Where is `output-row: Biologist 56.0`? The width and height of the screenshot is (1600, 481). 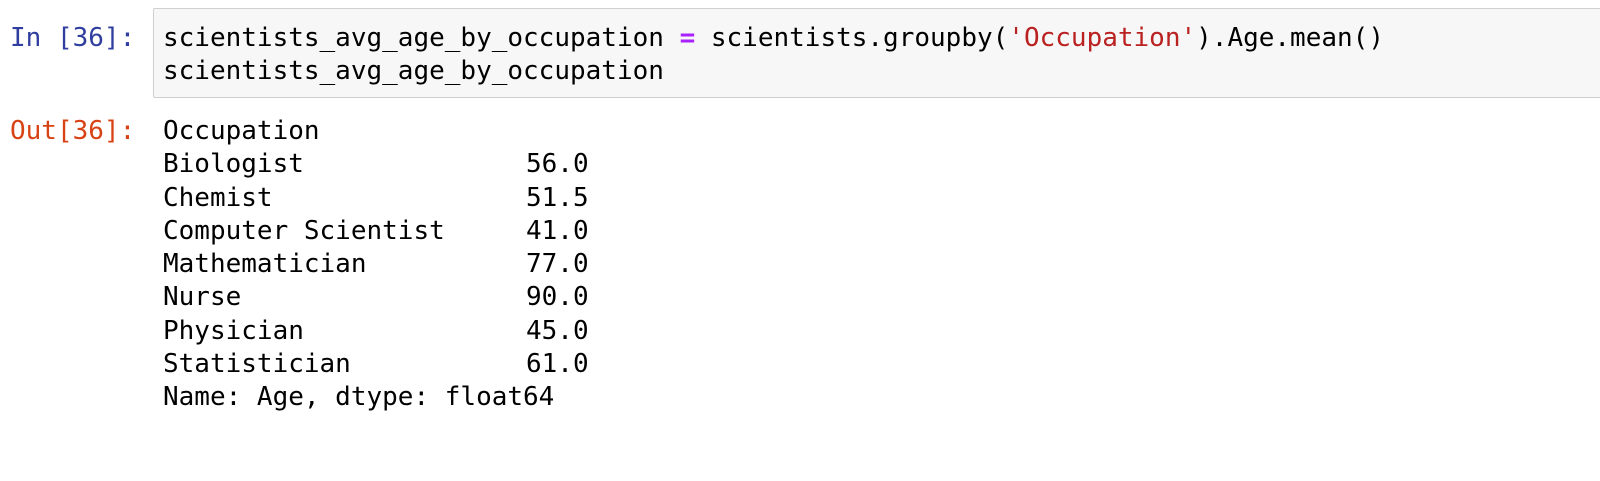
output-row: Biologist 56.0 is located at coordinates (613, 164).